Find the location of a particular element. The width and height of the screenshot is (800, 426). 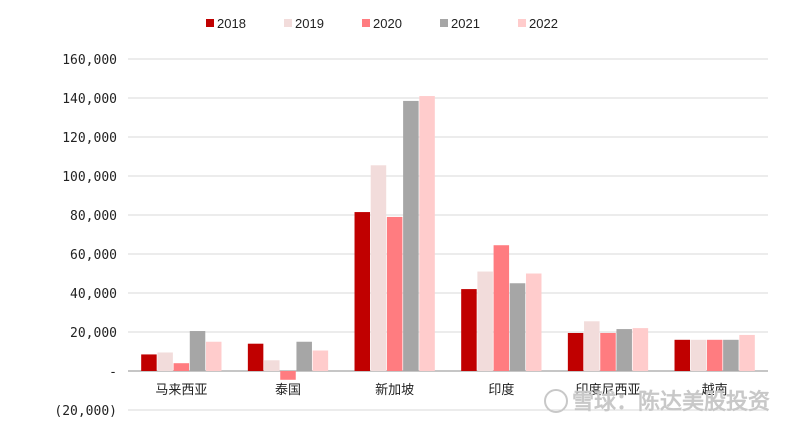

legend-label-2020: 2020 is located at coordinates (387, 23).